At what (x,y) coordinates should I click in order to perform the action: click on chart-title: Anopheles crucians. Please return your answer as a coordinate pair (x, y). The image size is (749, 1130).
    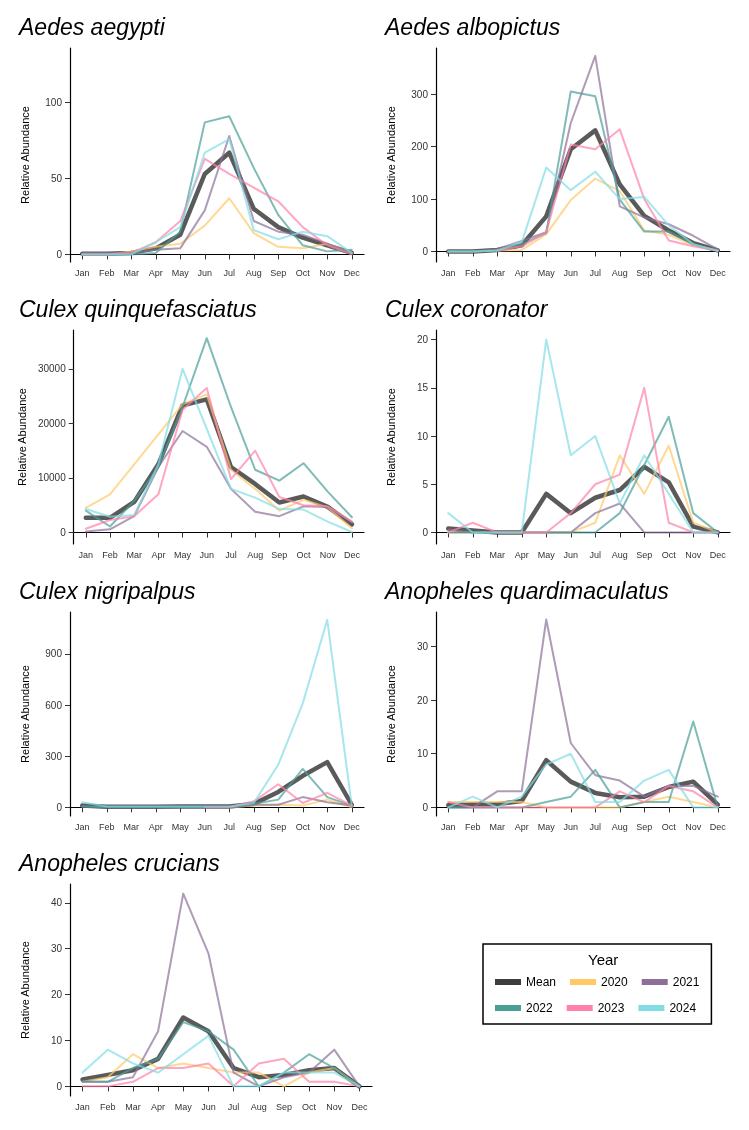
    Looking at the image, I should click on (119, 862).